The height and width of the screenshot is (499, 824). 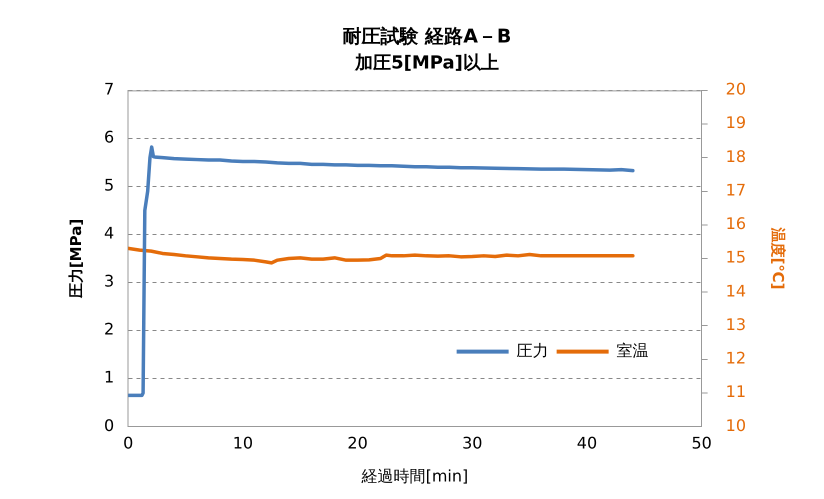 I want to click on y2-tick-label: 15, so click(x=736, y=257).